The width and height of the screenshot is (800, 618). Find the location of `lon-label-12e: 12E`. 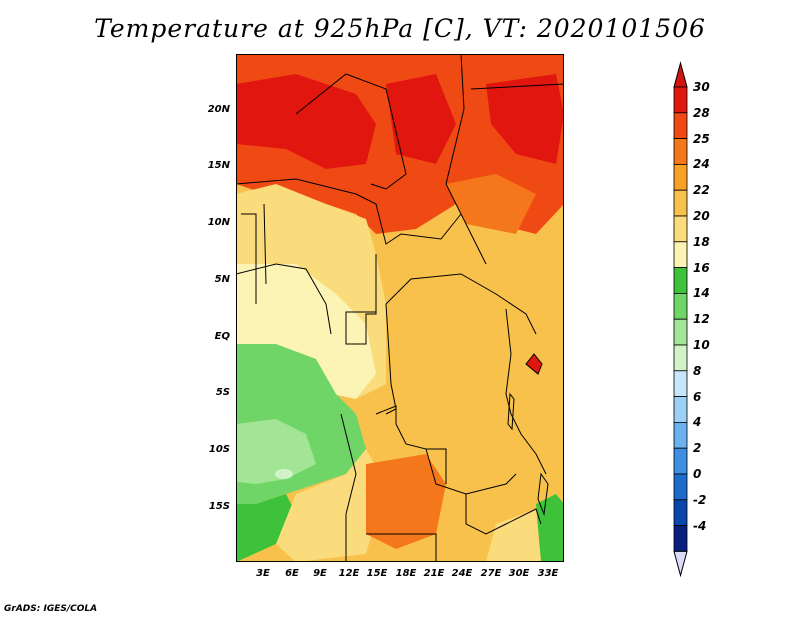

lon-label-12e: 12E is located at coordinates (349, 573).